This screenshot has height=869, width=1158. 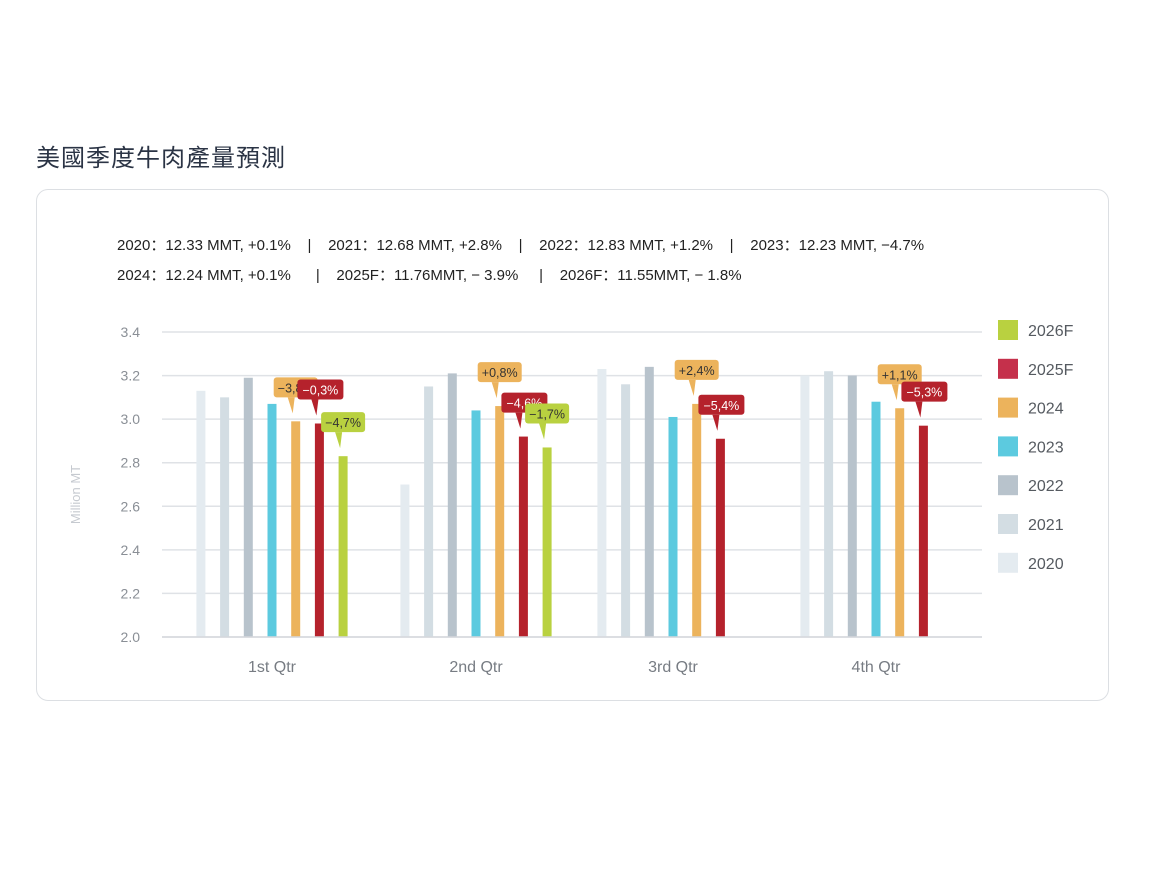 What do you see at coordinates (1046, 486) in the screenshot?
I see `legend-label-2022: 2022` at bounding box center [1046, 486].